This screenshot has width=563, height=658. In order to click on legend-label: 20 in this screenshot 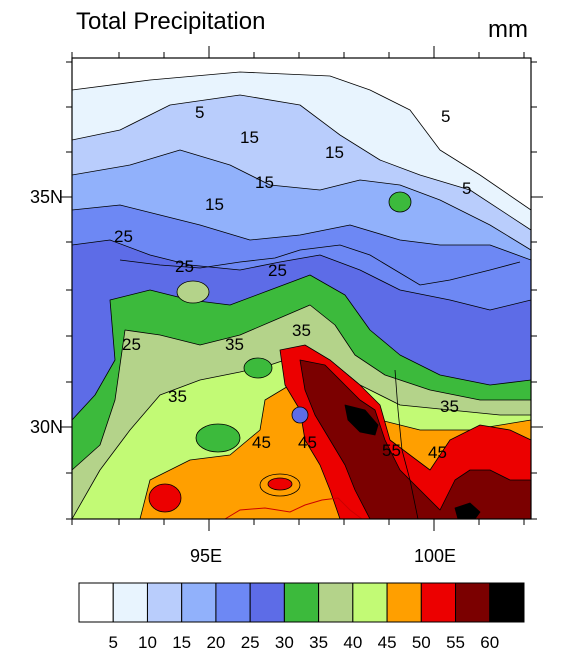, I will do `click(215, 642)`.